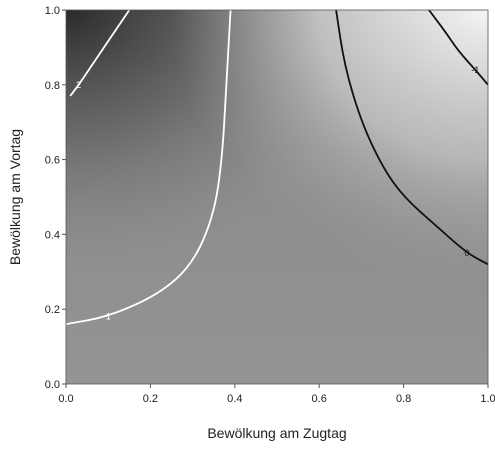  I want to click on y-tick-label: 0.2, so click(52, 310).